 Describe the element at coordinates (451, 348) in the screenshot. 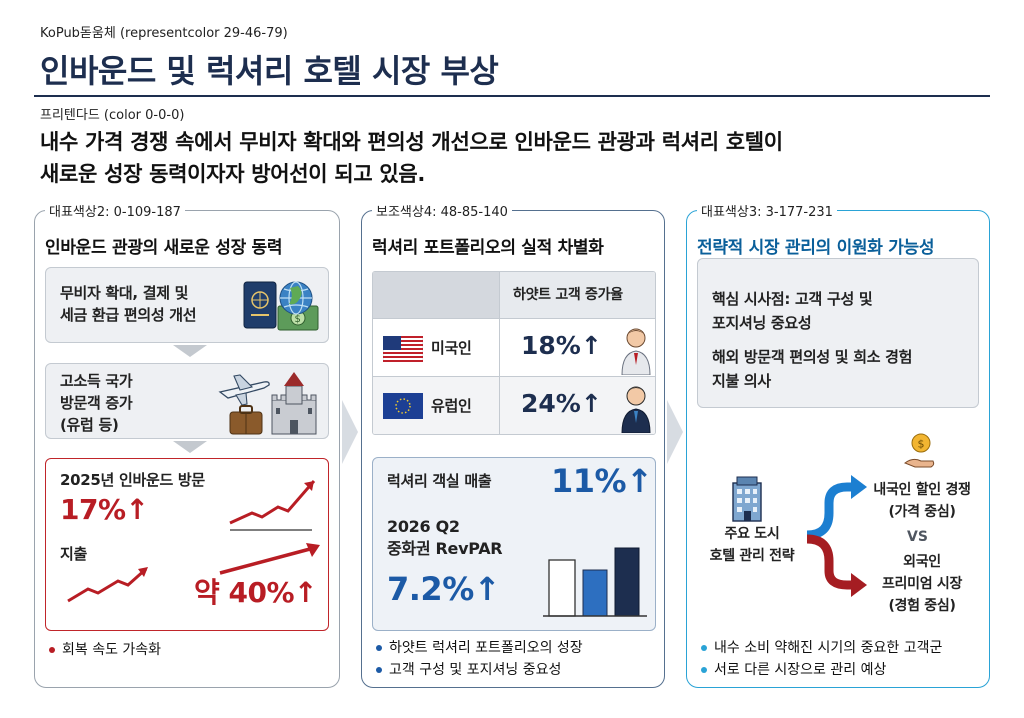

I see `row-label: 미국인` at that location.